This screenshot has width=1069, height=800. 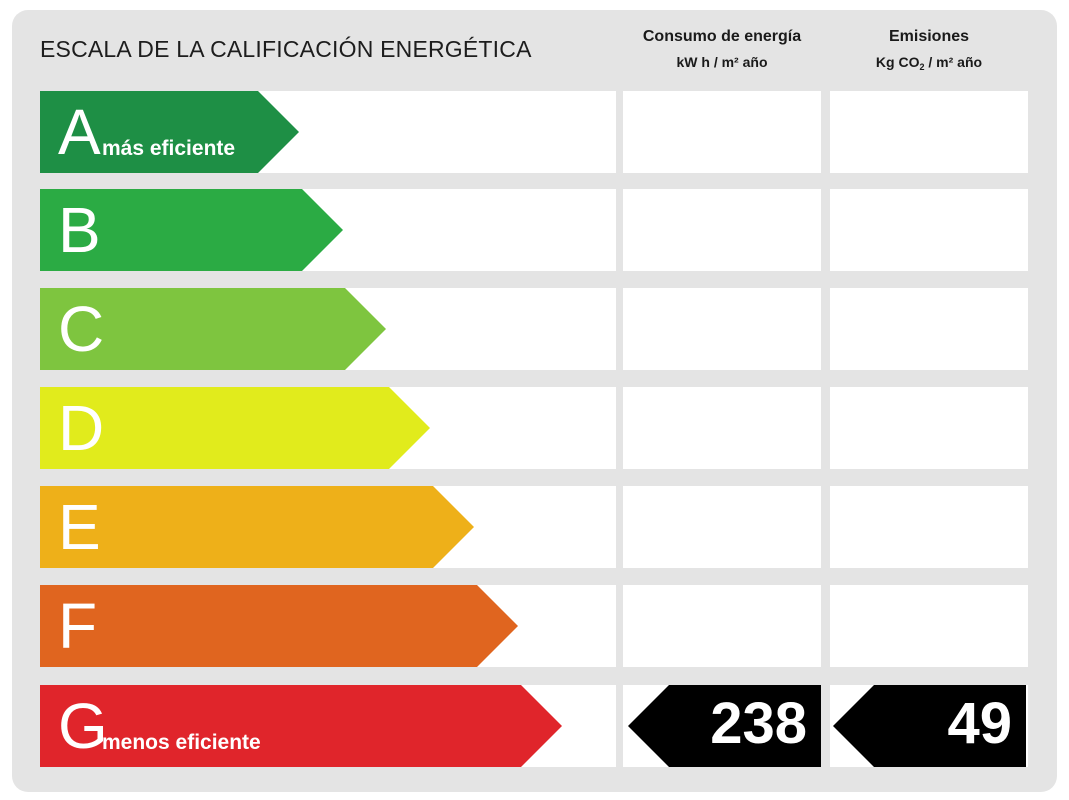 What do you see at coordinates (301, 726) in the screenshot?
I see `rating-arrow-g: G menos eficiente` at bounding box center [301, 726].